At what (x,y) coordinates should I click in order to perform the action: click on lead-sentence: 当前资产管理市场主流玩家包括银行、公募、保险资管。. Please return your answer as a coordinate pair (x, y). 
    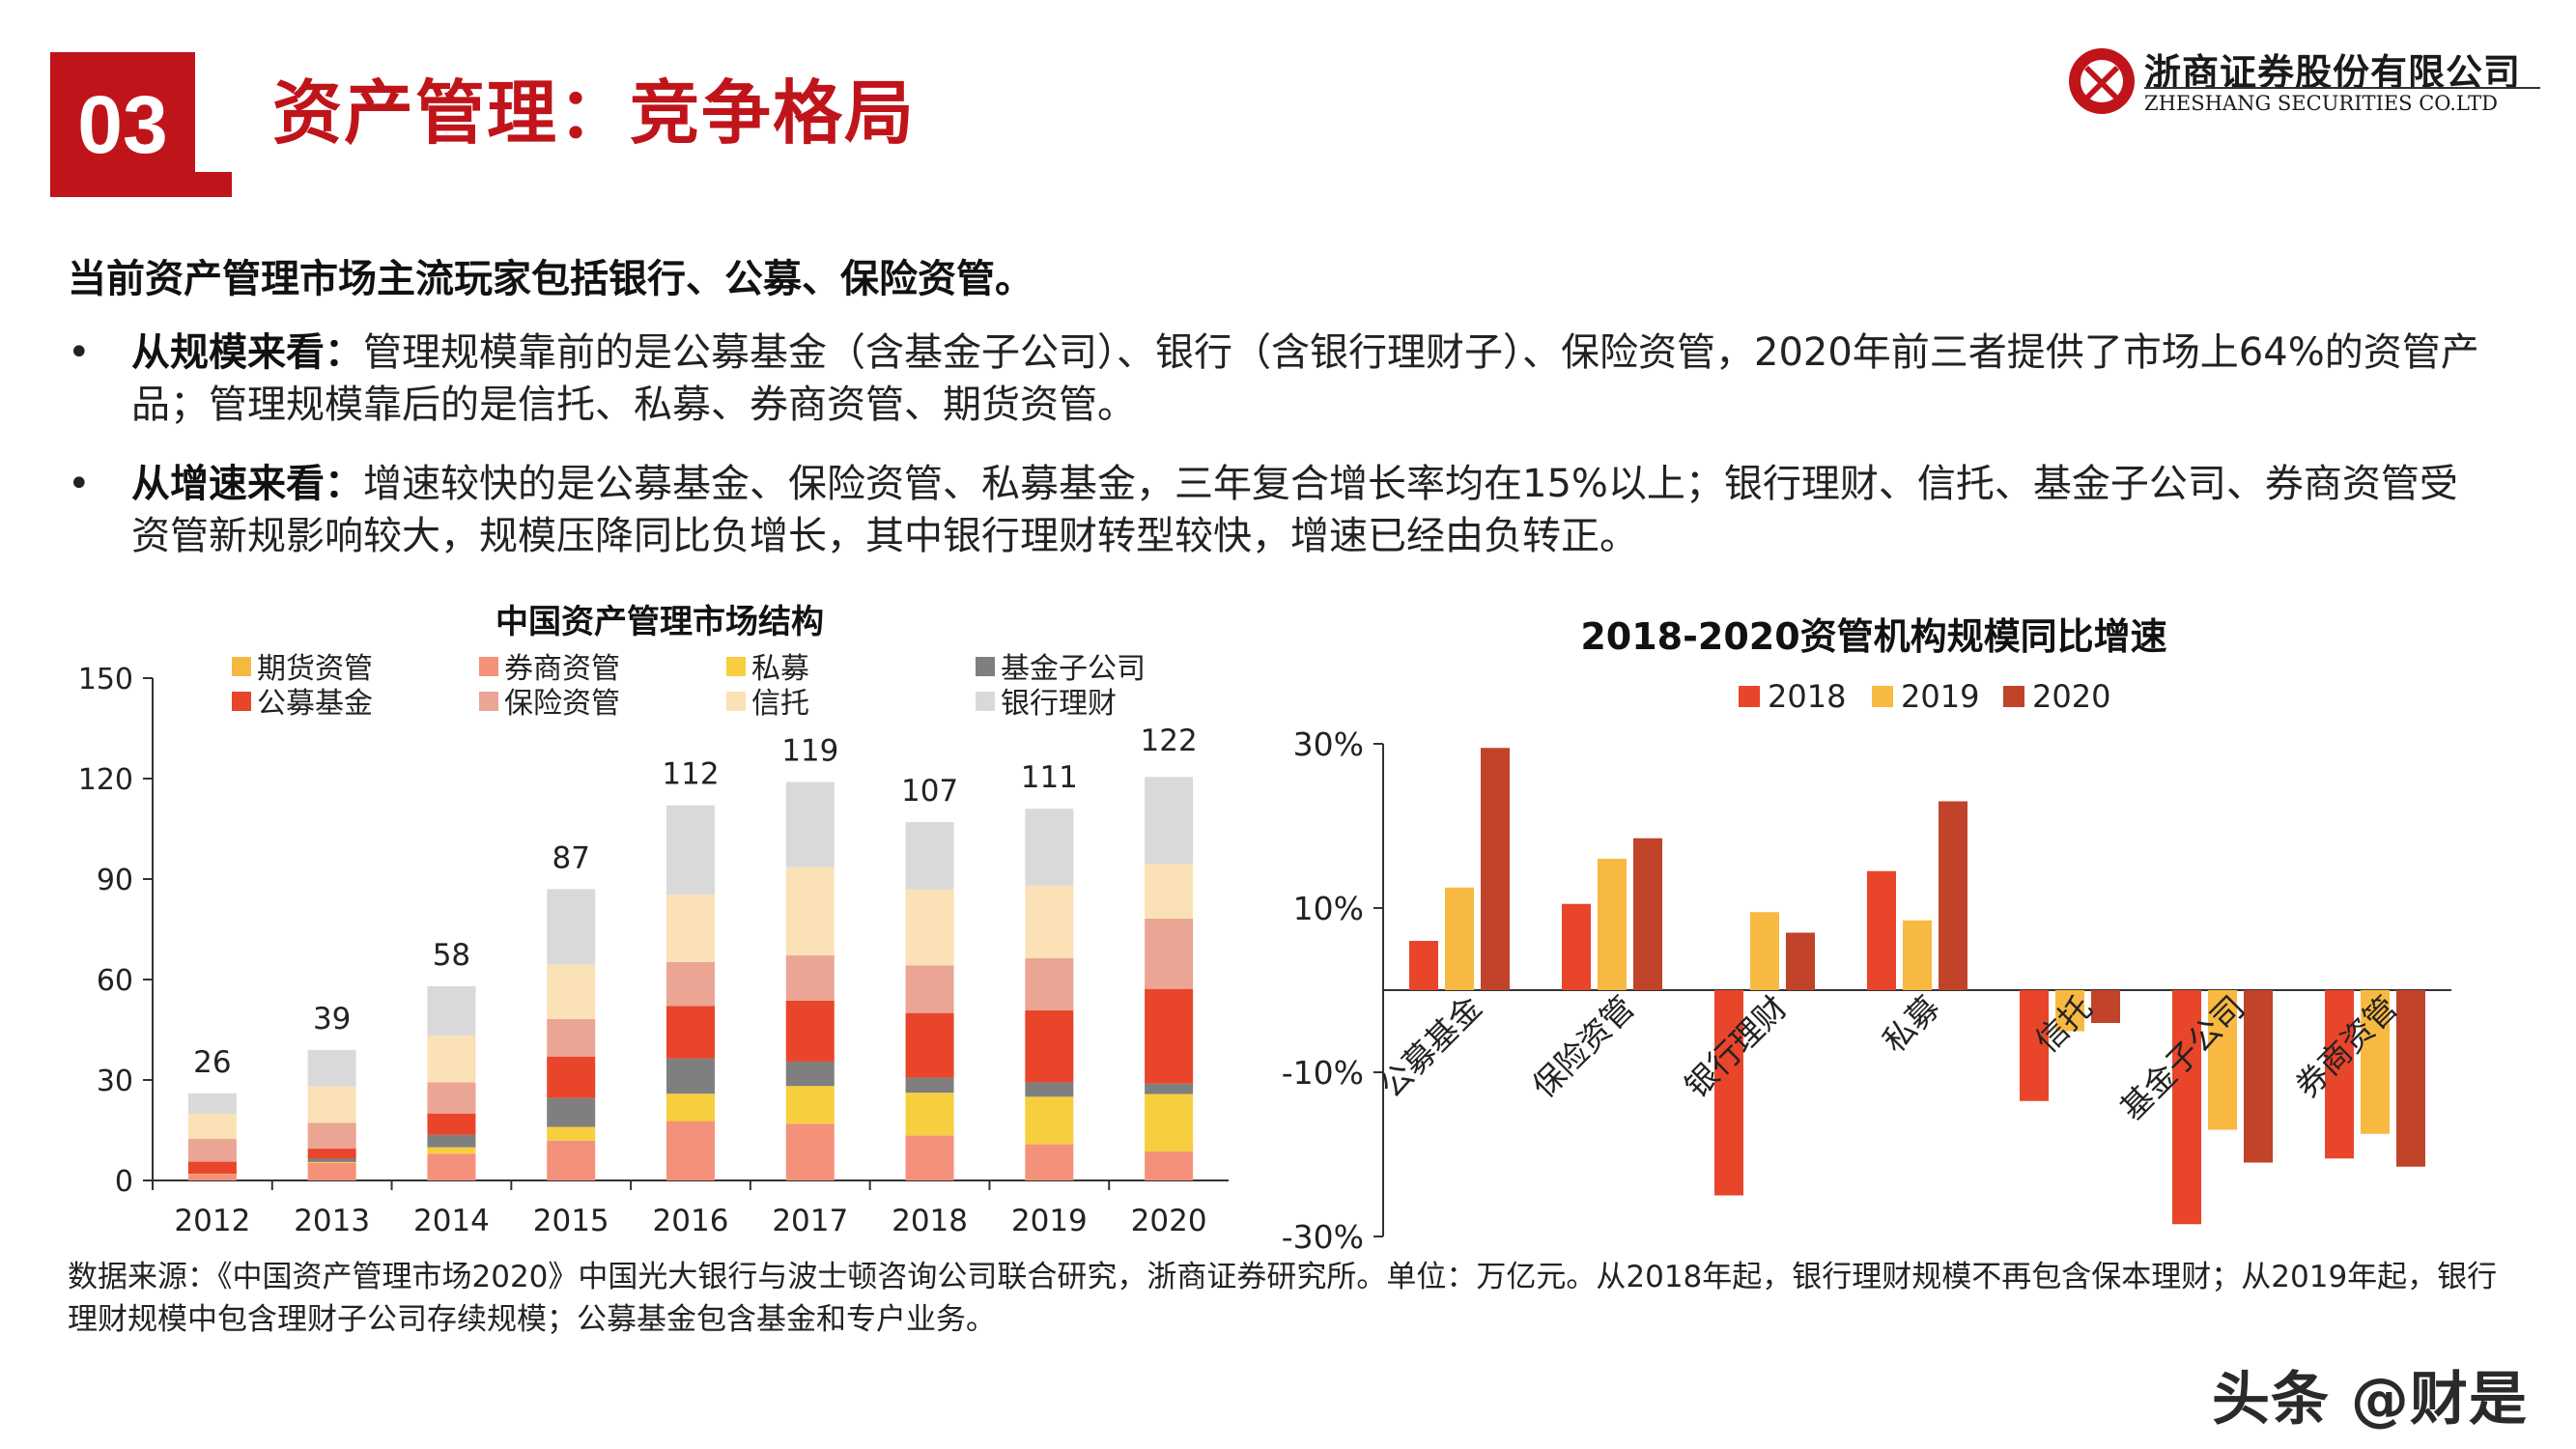
    Looking at the image, I should click on (550, 279).